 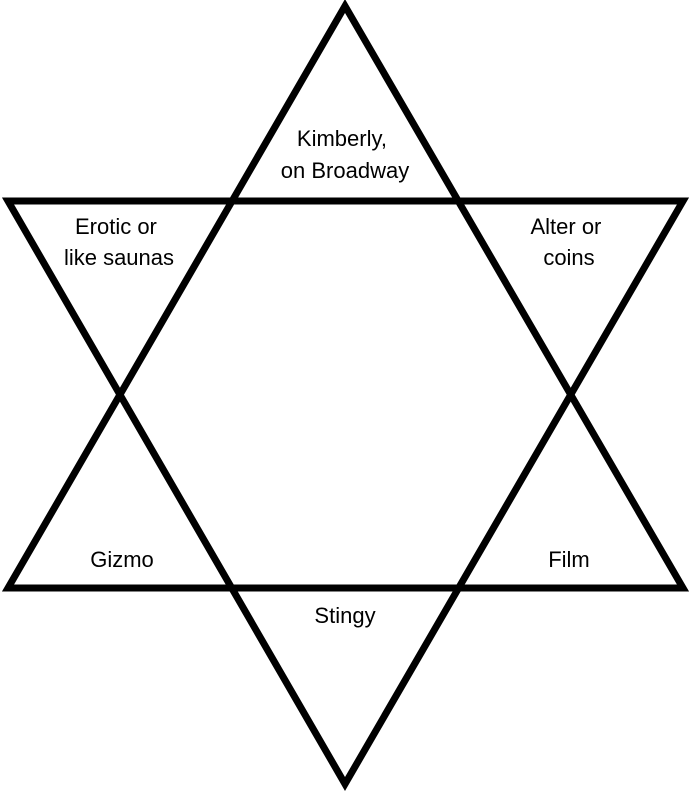 I want to click on clue-upper-left-line-2: like saunas, so click(x=119, y=257).